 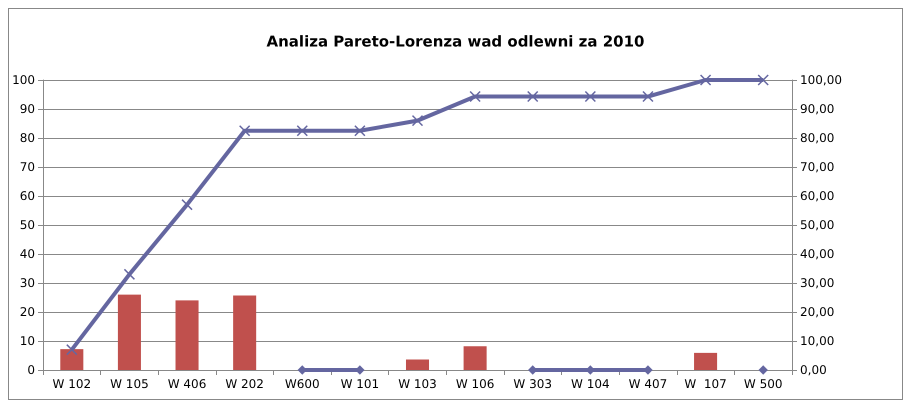 I want to click on y2-tick-label: 30,00, so click(x=817, y=283).